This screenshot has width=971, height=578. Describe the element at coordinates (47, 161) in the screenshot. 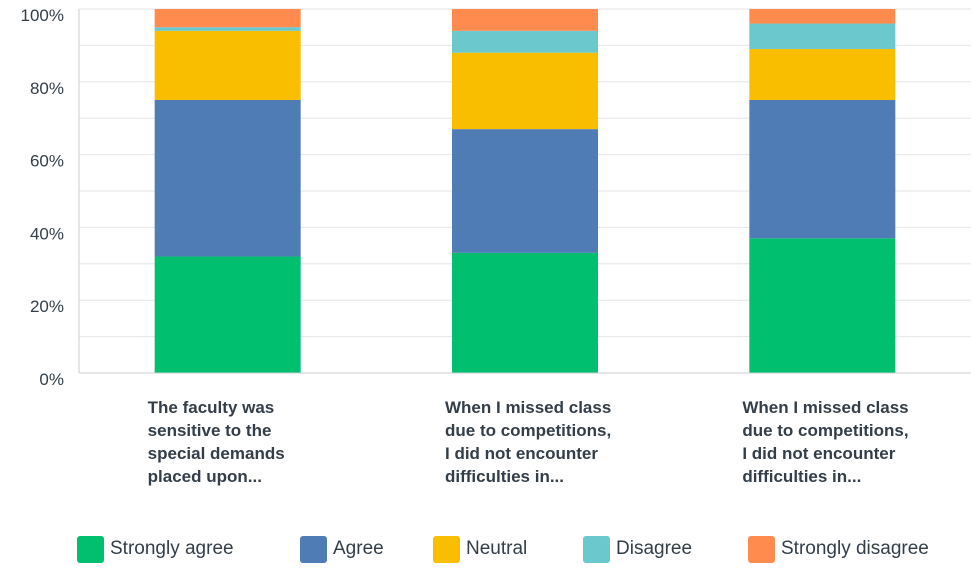

I see `y-tick-label: 60%` at that location.